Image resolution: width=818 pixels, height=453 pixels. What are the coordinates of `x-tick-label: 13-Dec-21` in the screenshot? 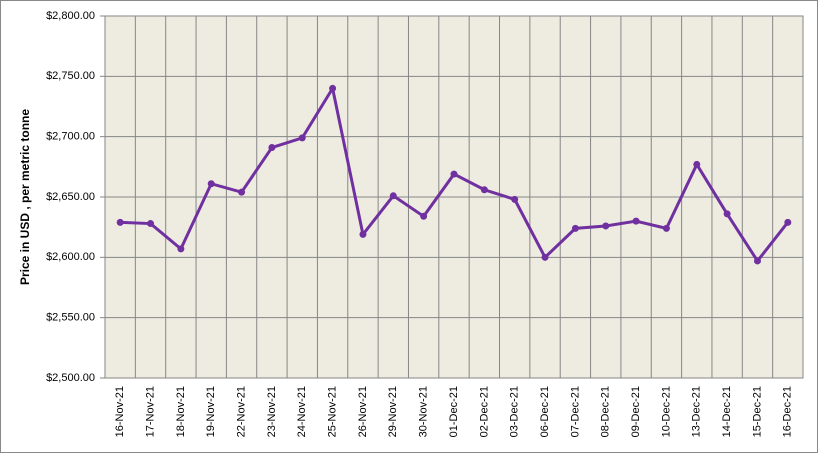 It's located at (697, 411).